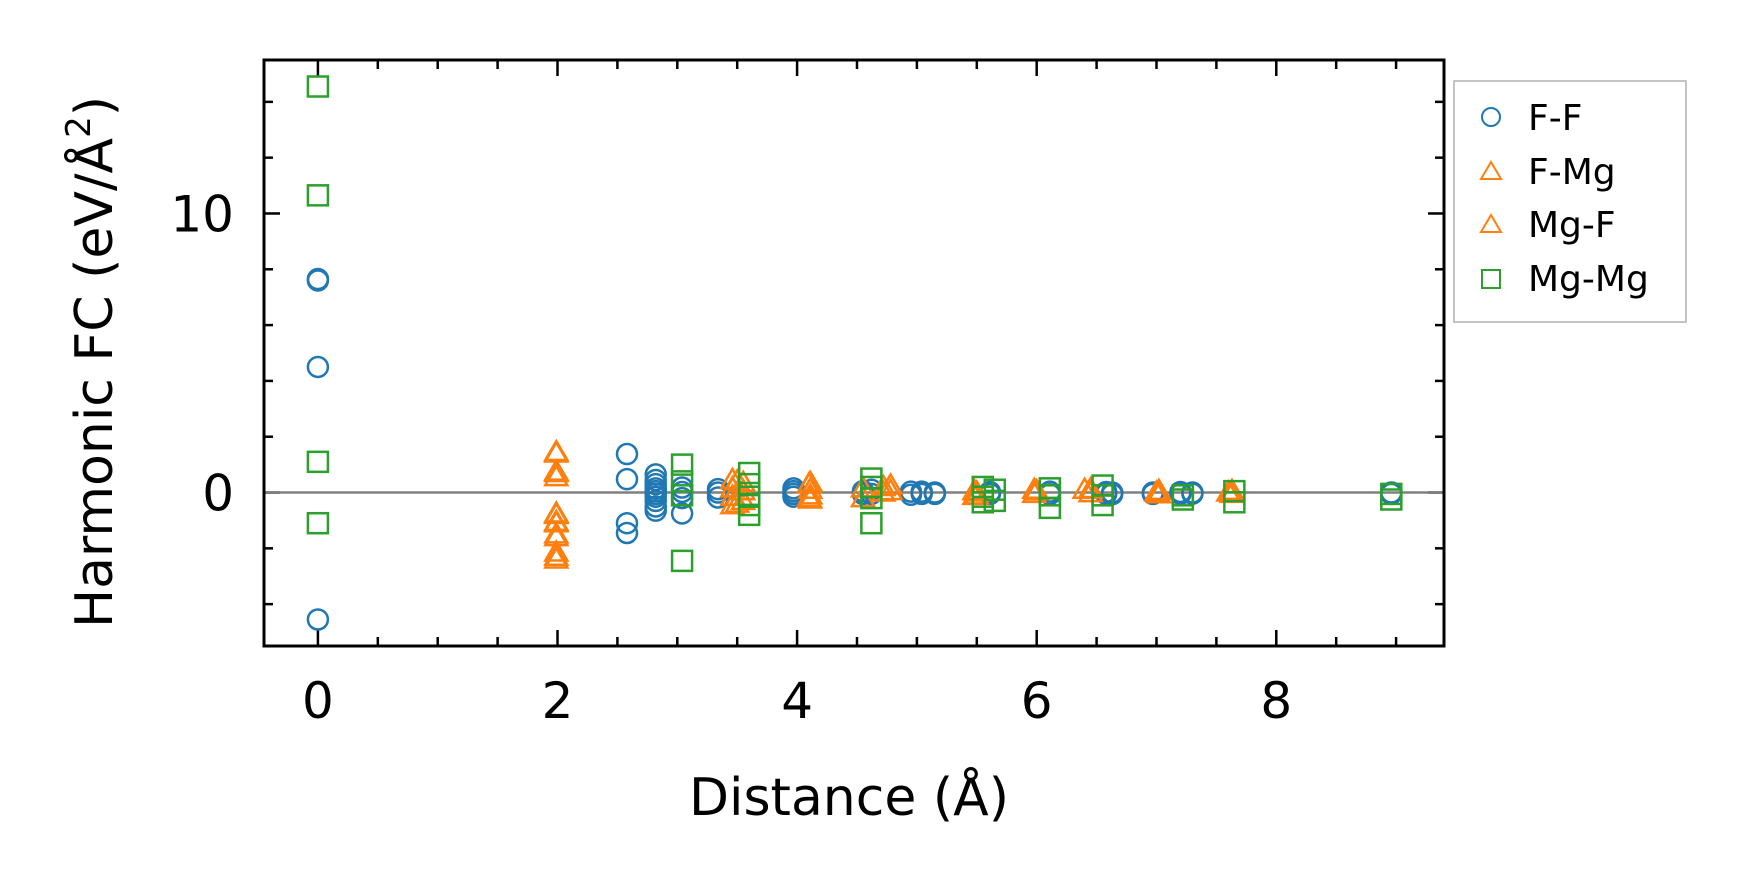 The height and width of the screenshot is (883, 1737). Describe the element at coordinates (1276, 701) in the screenshot. I see `x-tick-label: 8` at that location.